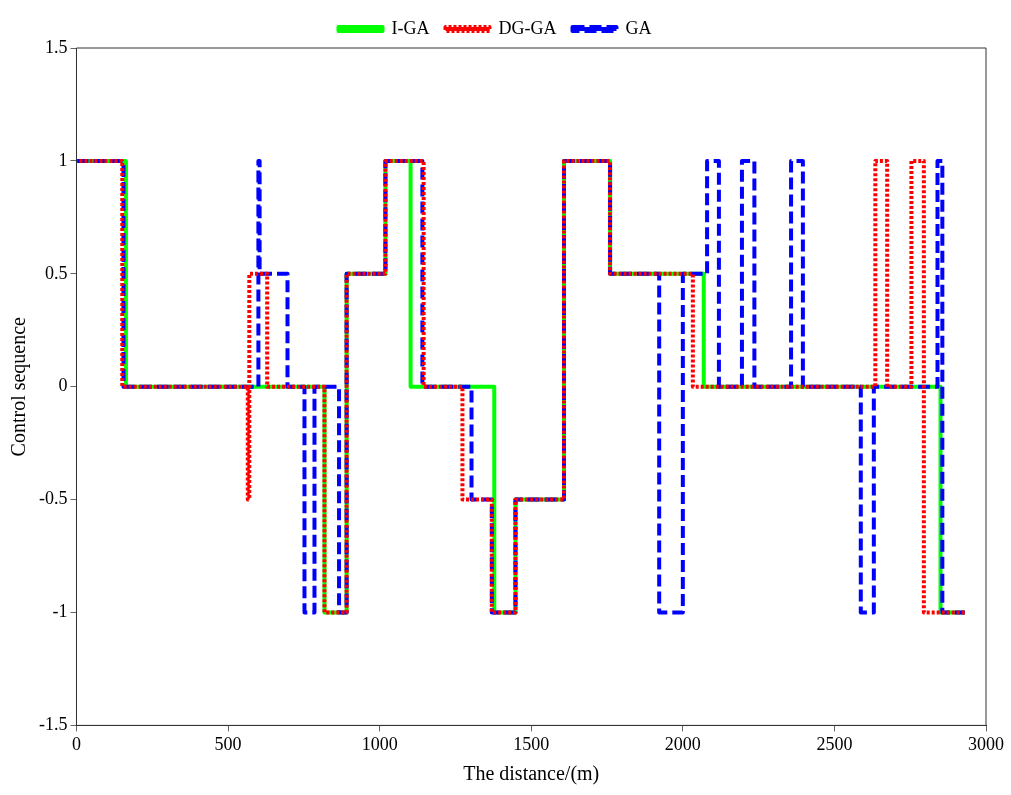 The width and height of the screenshot is (1011, 795). Describe the element at coordinates (986, 743) in the screenshot. I see `x-tick-label: 3000` at that location.